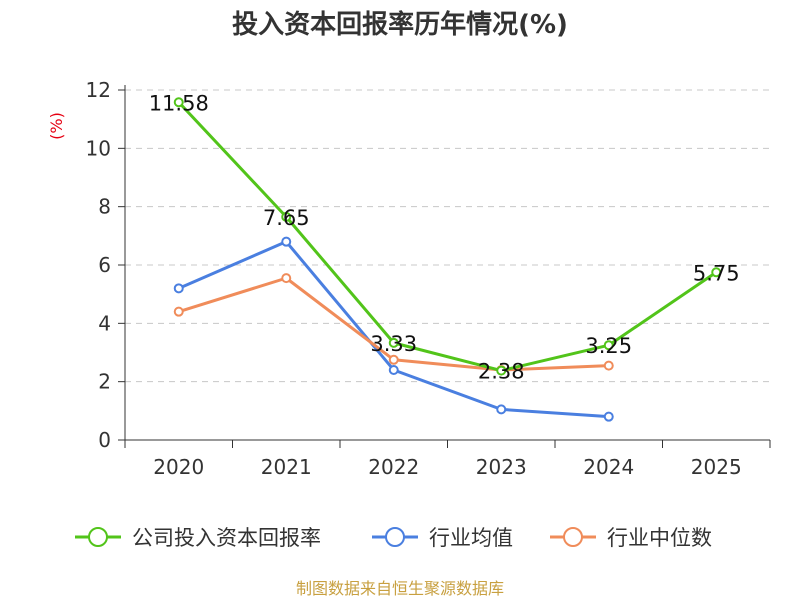 This screenshot has width=800, height=600. I want to click on legend-label: 行业中位数, so click(659, 538).